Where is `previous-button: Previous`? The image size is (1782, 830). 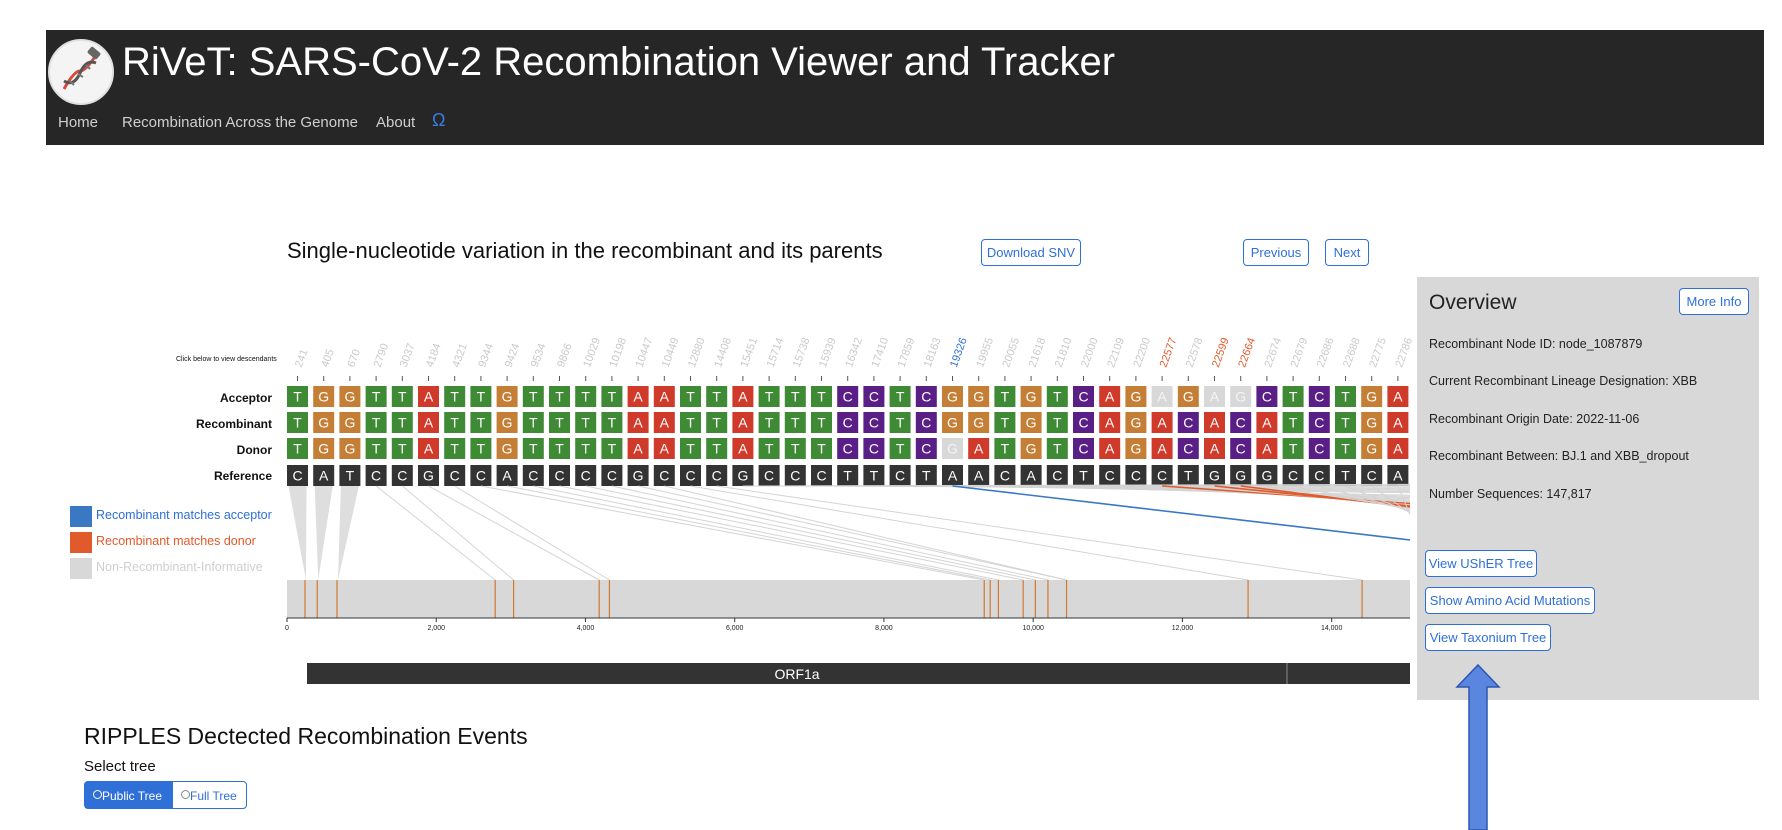 previous-button: Previous is located at coordinates (1276, 252).